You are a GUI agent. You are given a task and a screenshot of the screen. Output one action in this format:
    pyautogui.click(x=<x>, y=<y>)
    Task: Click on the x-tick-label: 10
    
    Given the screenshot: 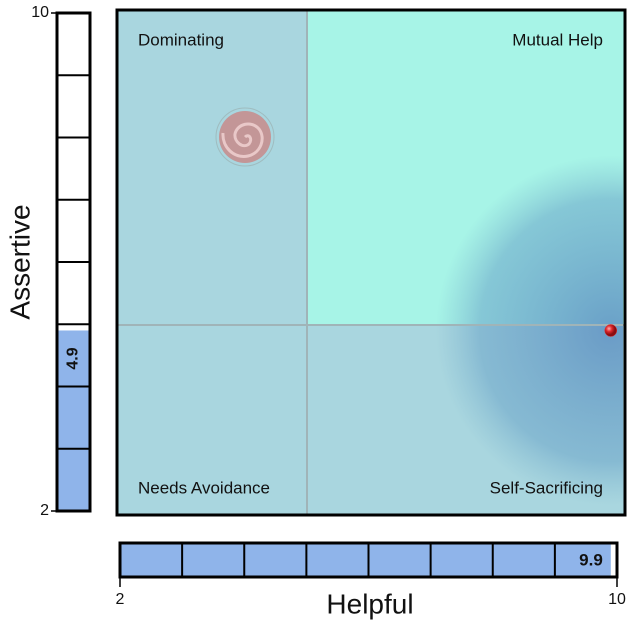 What is the action you would take?
    pyautogui.click(x=617, y=599)
    